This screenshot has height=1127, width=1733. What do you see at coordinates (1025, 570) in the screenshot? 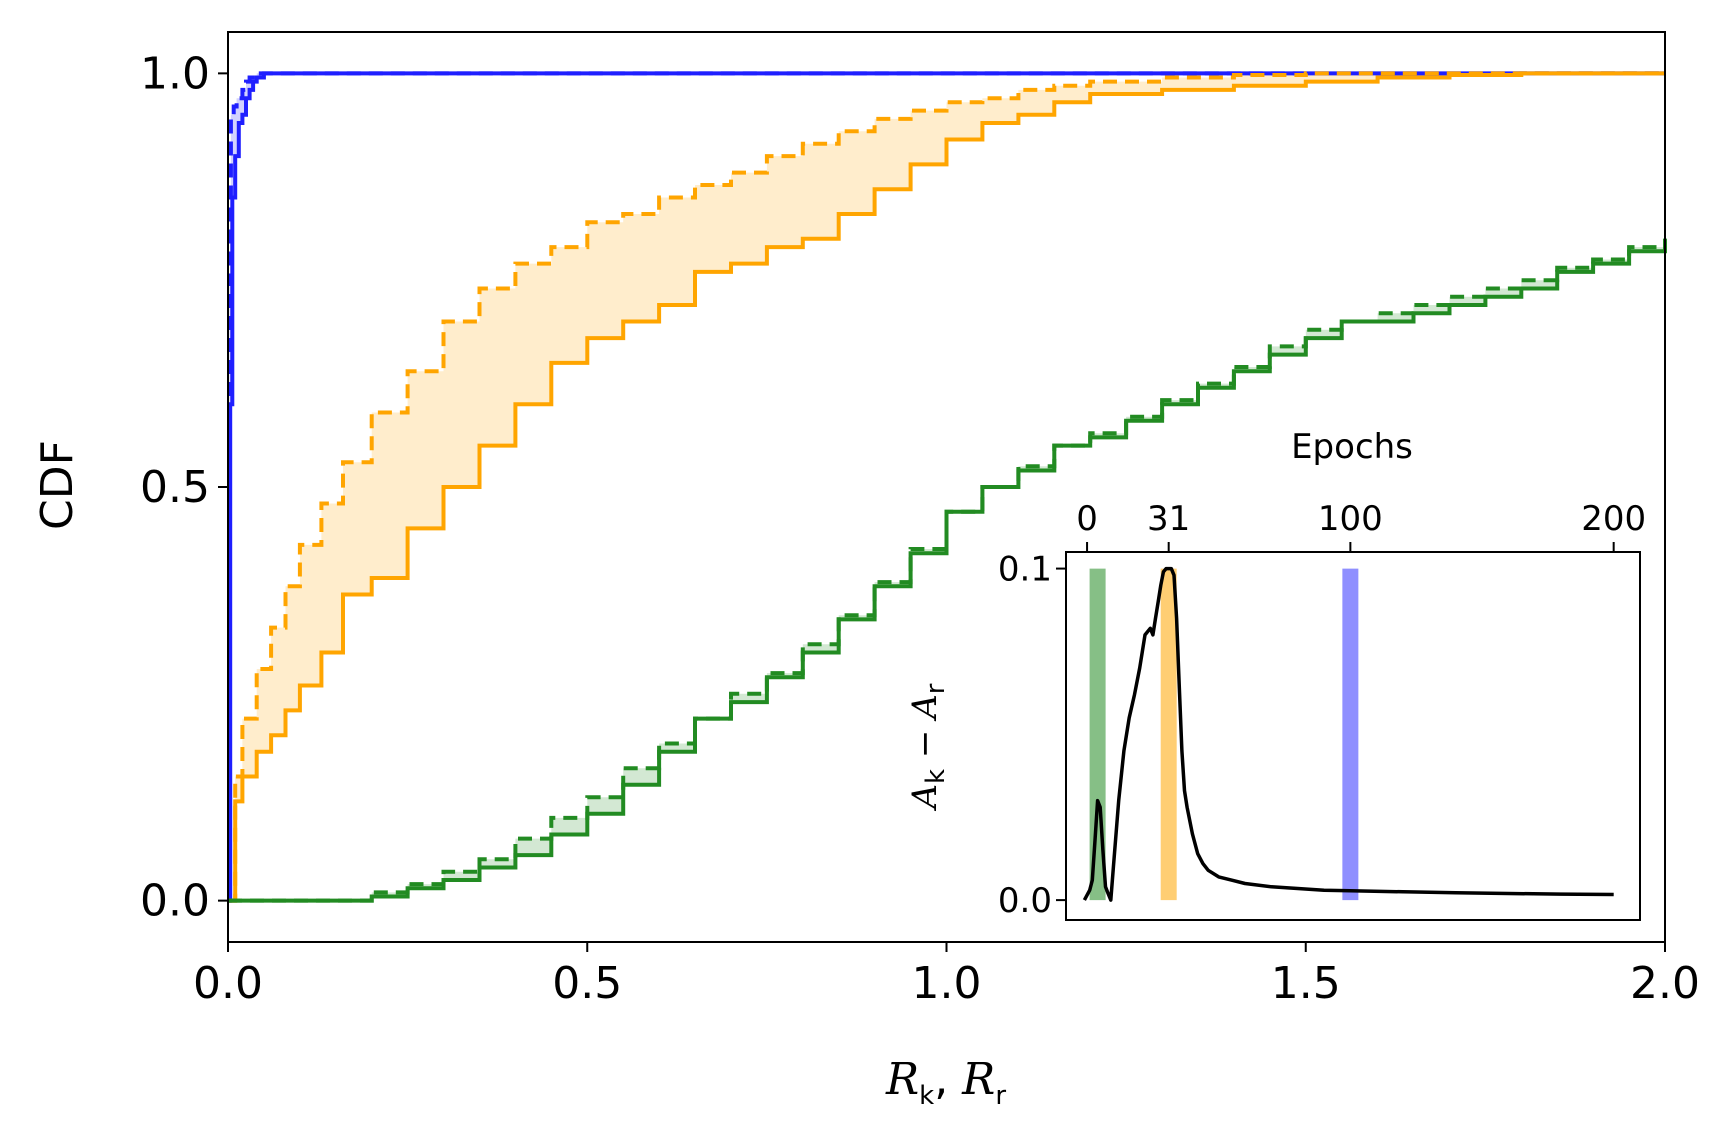
I see `inset-y-tick-label: 0.1` at bounding box center [1025, 570].